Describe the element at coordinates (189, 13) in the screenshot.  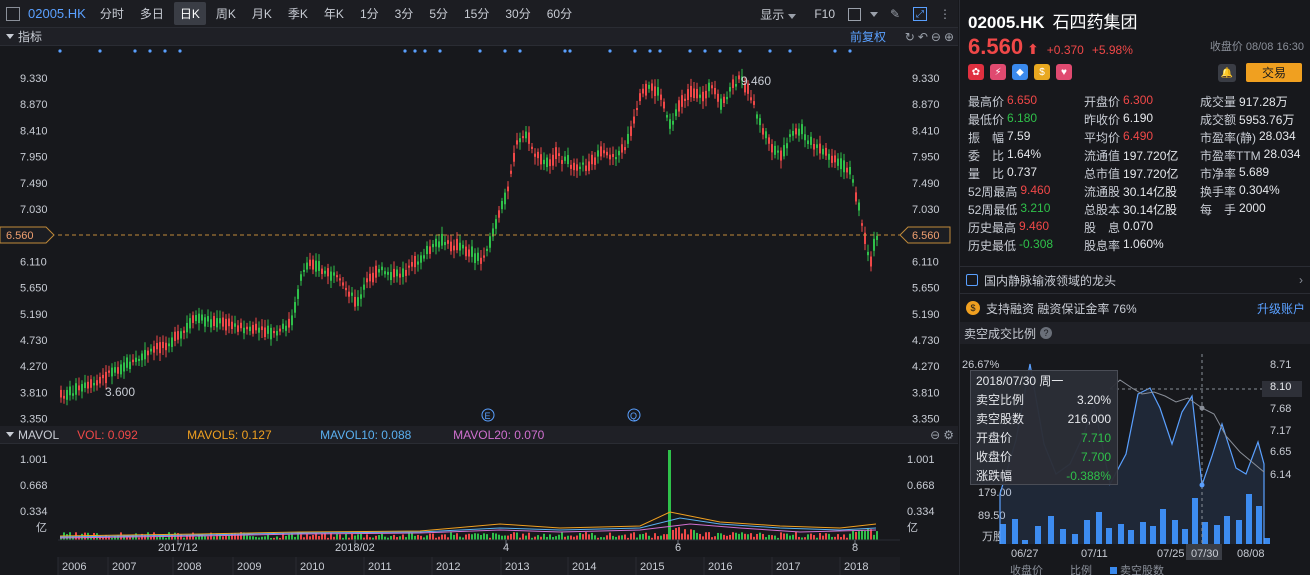
I see `period-daily-k: 日K` at that location.